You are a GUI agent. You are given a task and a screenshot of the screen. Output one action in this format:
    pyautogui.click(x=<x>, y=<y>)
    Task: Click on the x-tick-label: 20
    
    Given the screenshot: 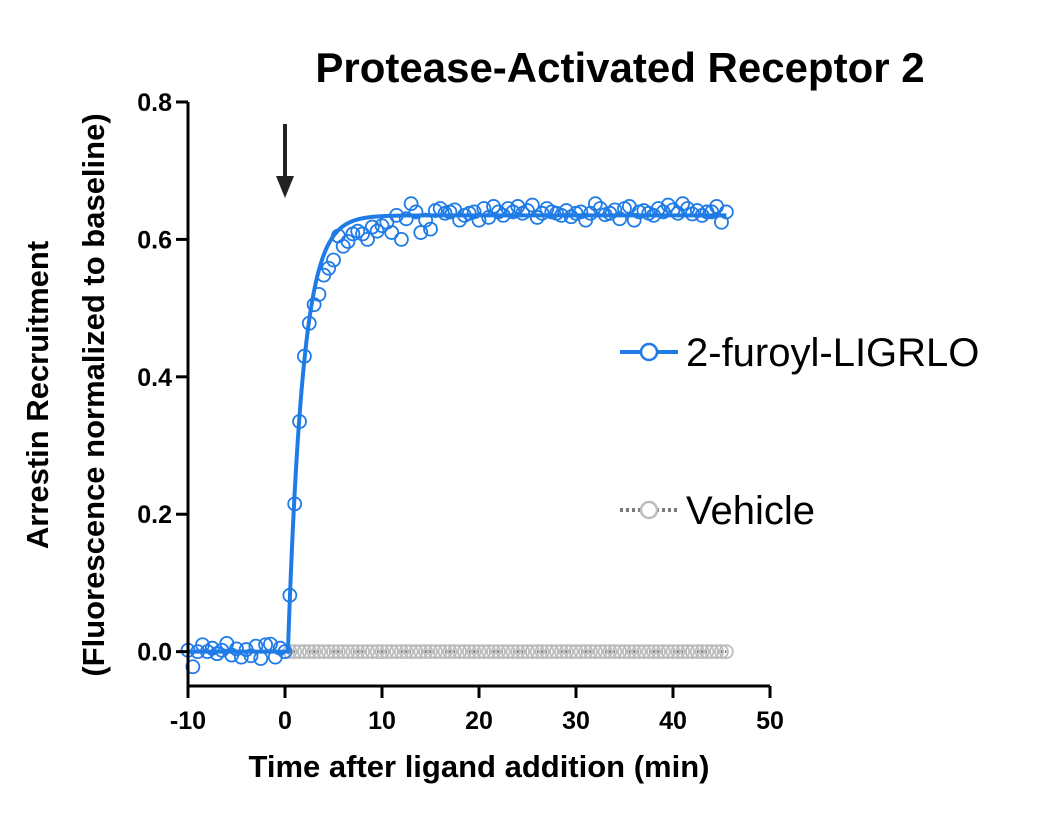 What is the action you would take?
    pyautogui.click(x=479, y=721)
    